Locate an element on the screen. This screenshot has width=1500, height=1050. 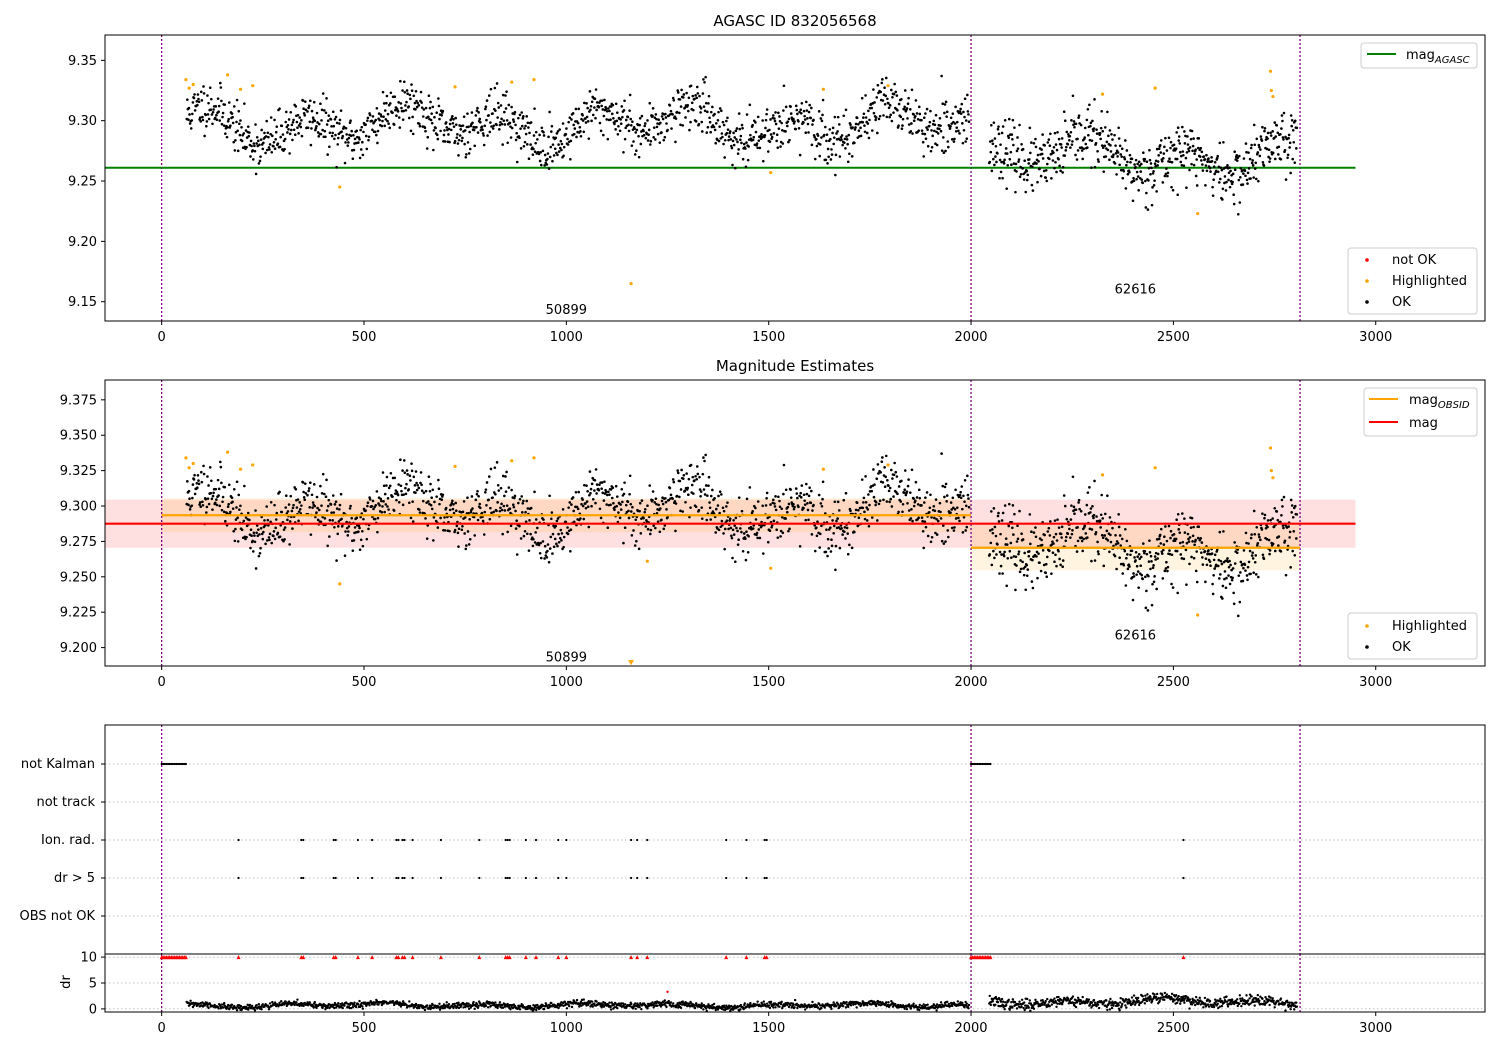
y-tick-label: 9.325 is located at coordinates (78, 471).